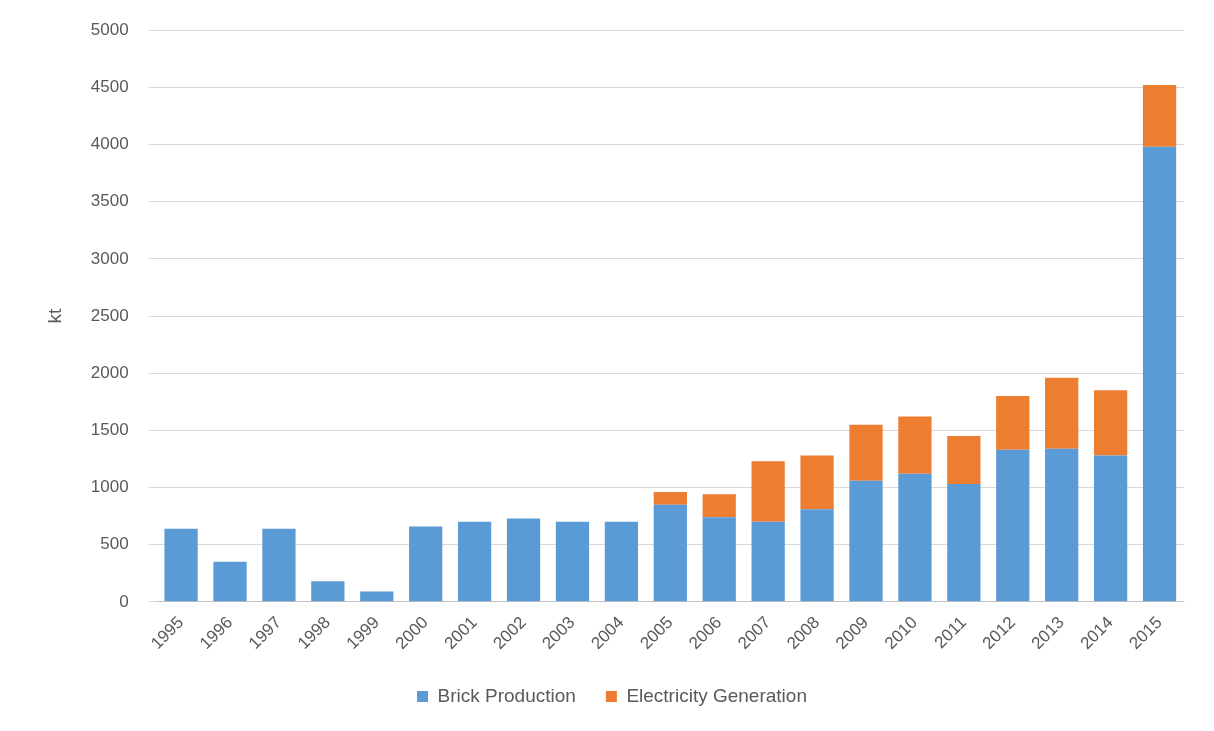  Describe the element at coordinates (109, 315) in the screenshot. I see `y-tick-label: 2500` at that location.